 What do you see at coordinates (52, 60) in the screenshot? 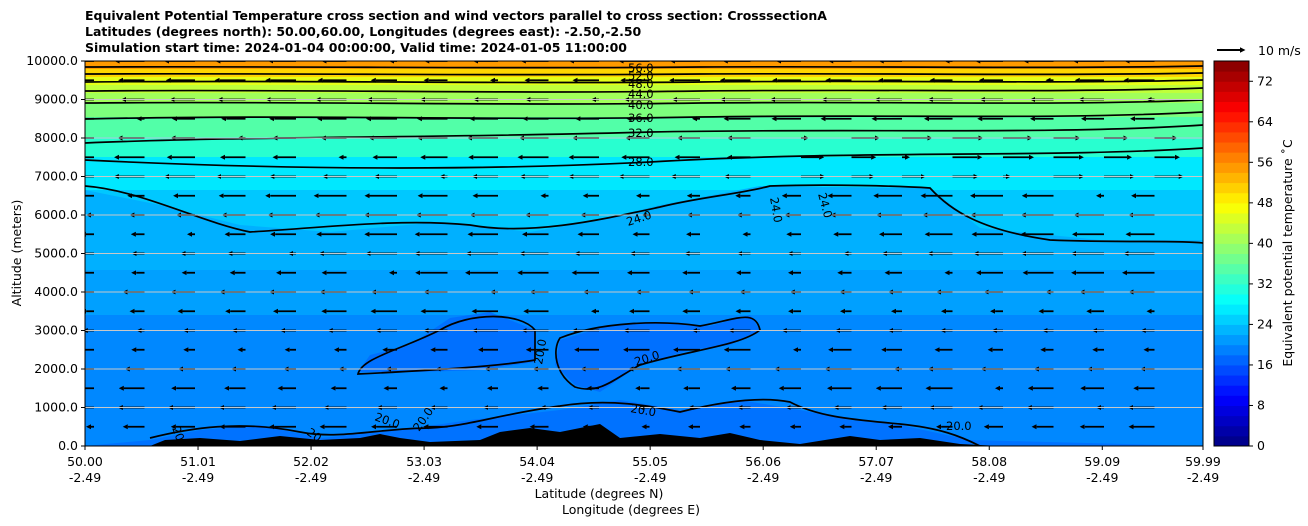
I see `y-tick-label: 10000.0` at bounding box center [52, 60].